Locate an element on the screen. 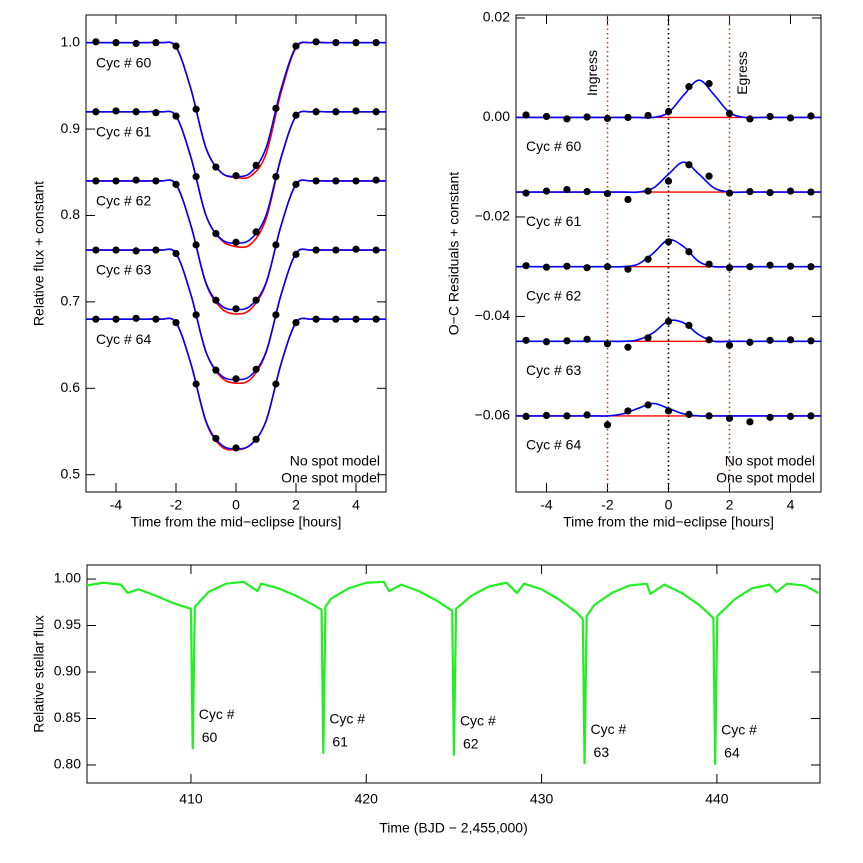 Image resolution: width=863 pixels, height=863 pixels. y-axis-label: Relative stellar flux is located at coordinates (39, 674).